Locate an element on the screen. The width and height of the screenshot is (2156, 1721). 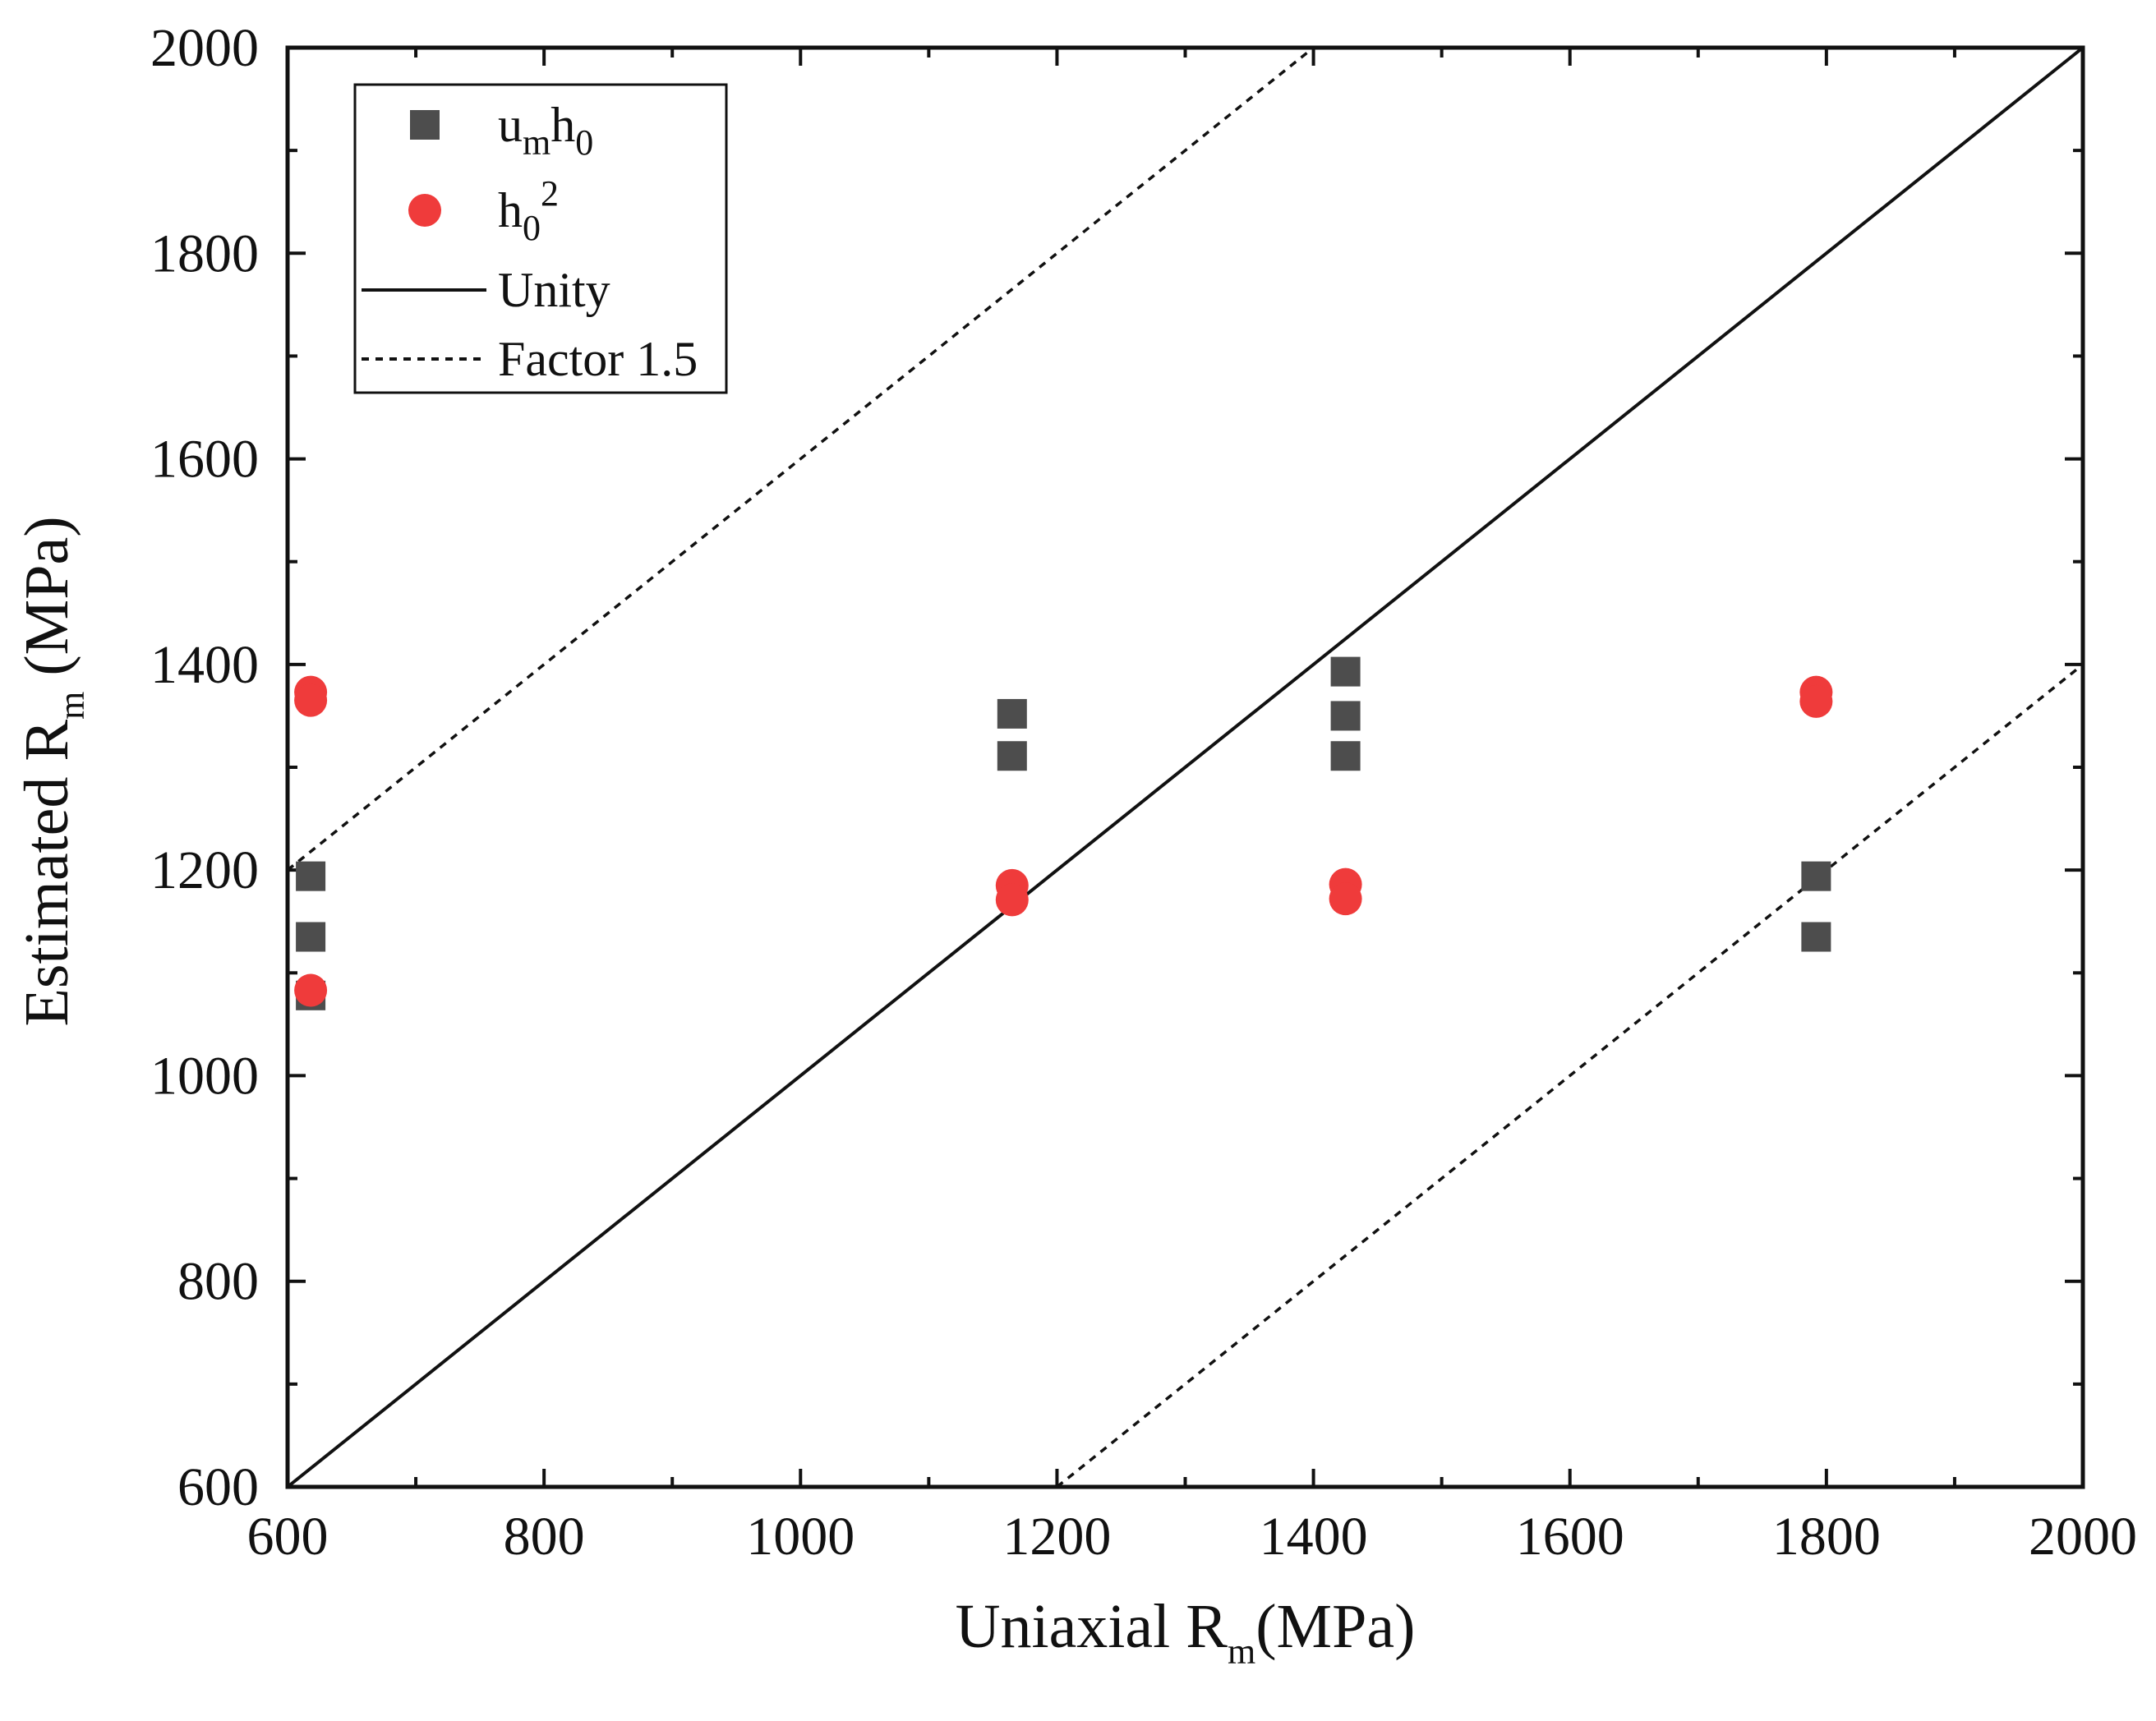
x-axis-title-sub: m is located at coordinates (1241, 1651).